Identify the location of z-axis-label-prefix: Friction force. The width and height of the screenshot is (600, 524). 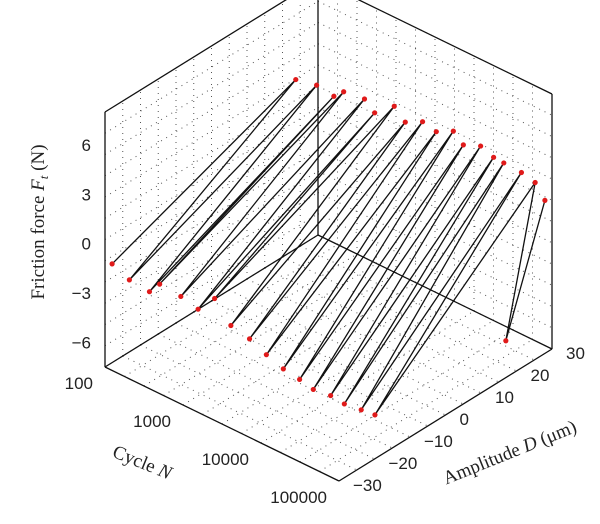
(38, 245).